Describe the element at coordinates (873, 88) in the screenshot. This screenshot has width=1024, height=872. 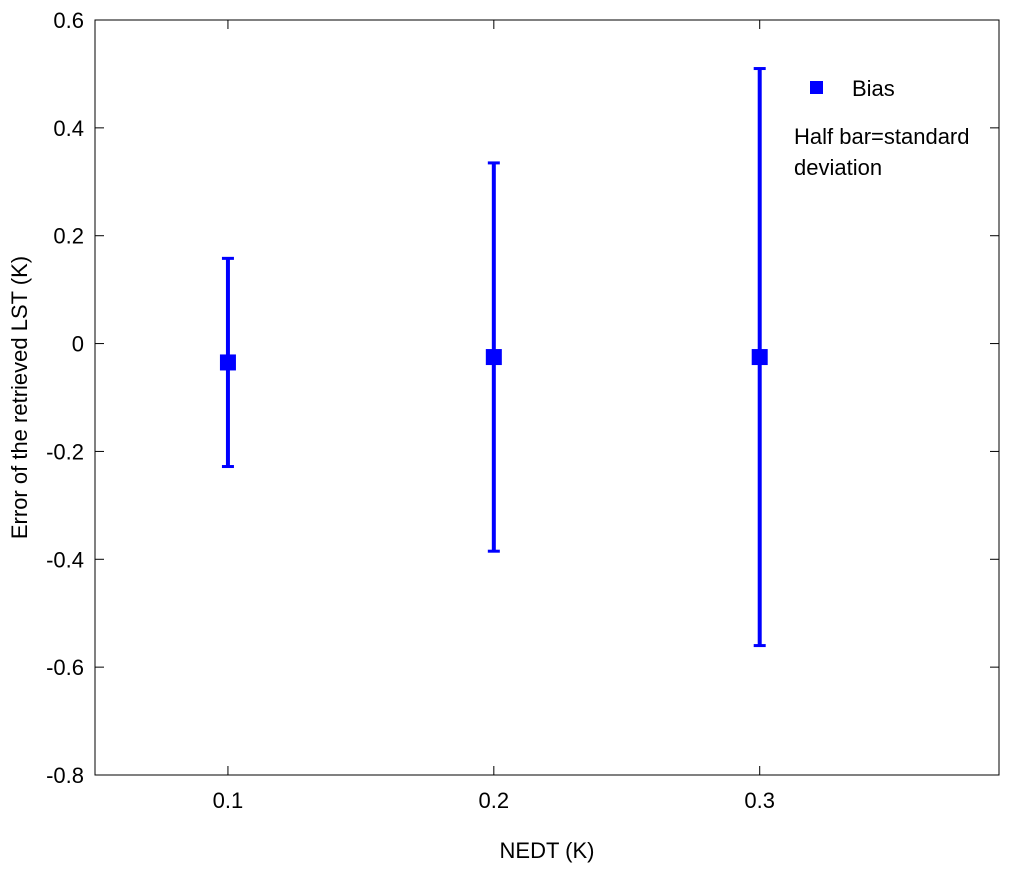
I see `legend-label-bias: Bias` at that location.